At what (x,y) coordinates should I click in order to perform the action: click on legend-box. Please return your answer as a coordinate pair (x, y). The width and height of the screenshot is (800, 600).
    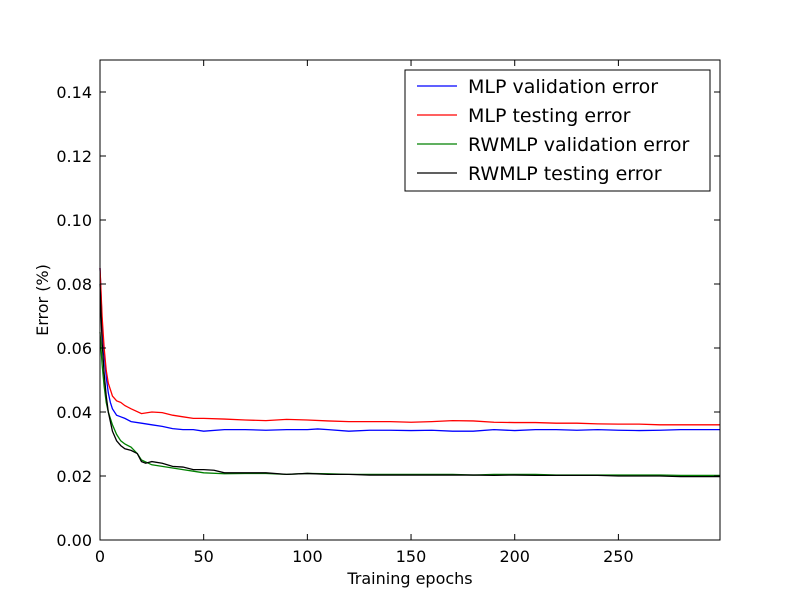
    Looking at the image, I should click on (557, 130).